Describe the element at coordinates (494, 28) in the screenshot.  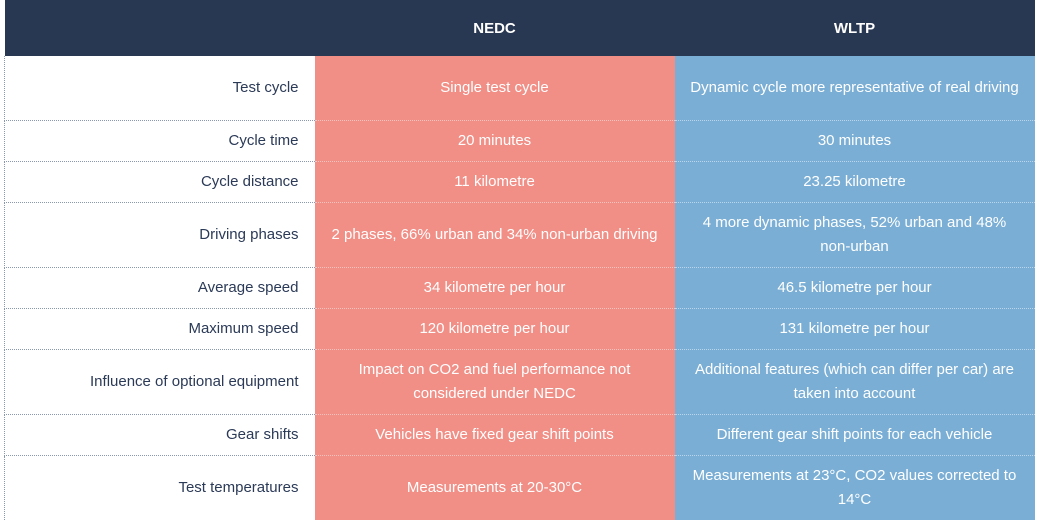
I see `header-nedc: NEDC` at that location.